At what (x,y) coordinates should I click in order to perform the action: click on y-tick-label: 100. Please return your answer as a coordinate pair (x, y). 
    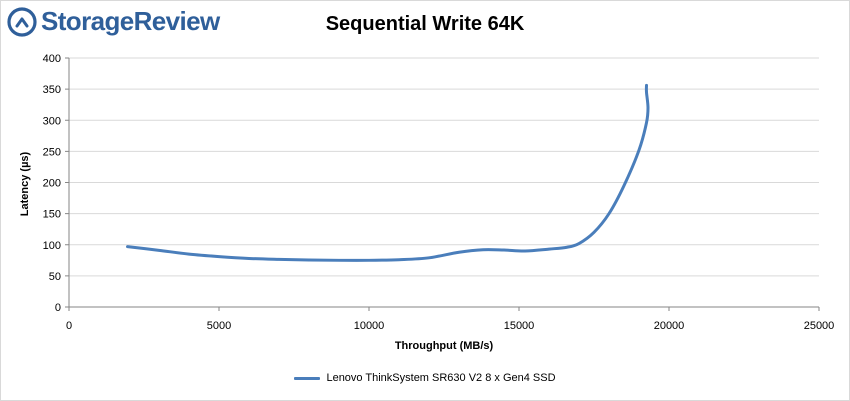
    Looking at the image, I should click on (52, 246).